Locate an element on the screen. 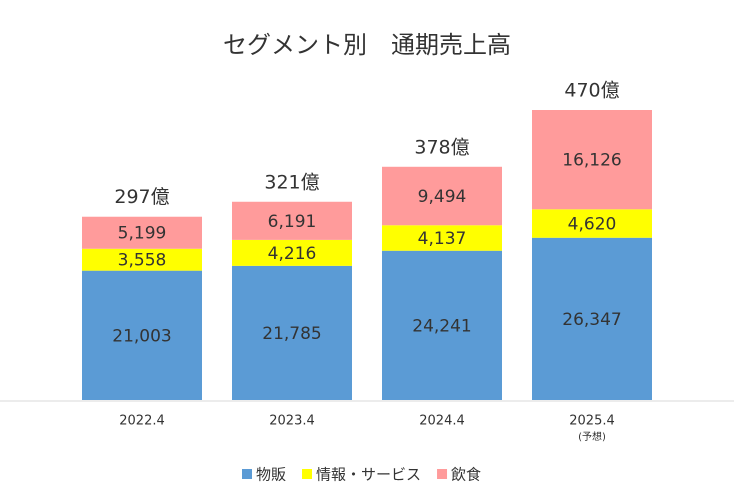 The width and height of the screenshot is (734, 504). value-label: 21,003 is located at coordinates (141, 336).